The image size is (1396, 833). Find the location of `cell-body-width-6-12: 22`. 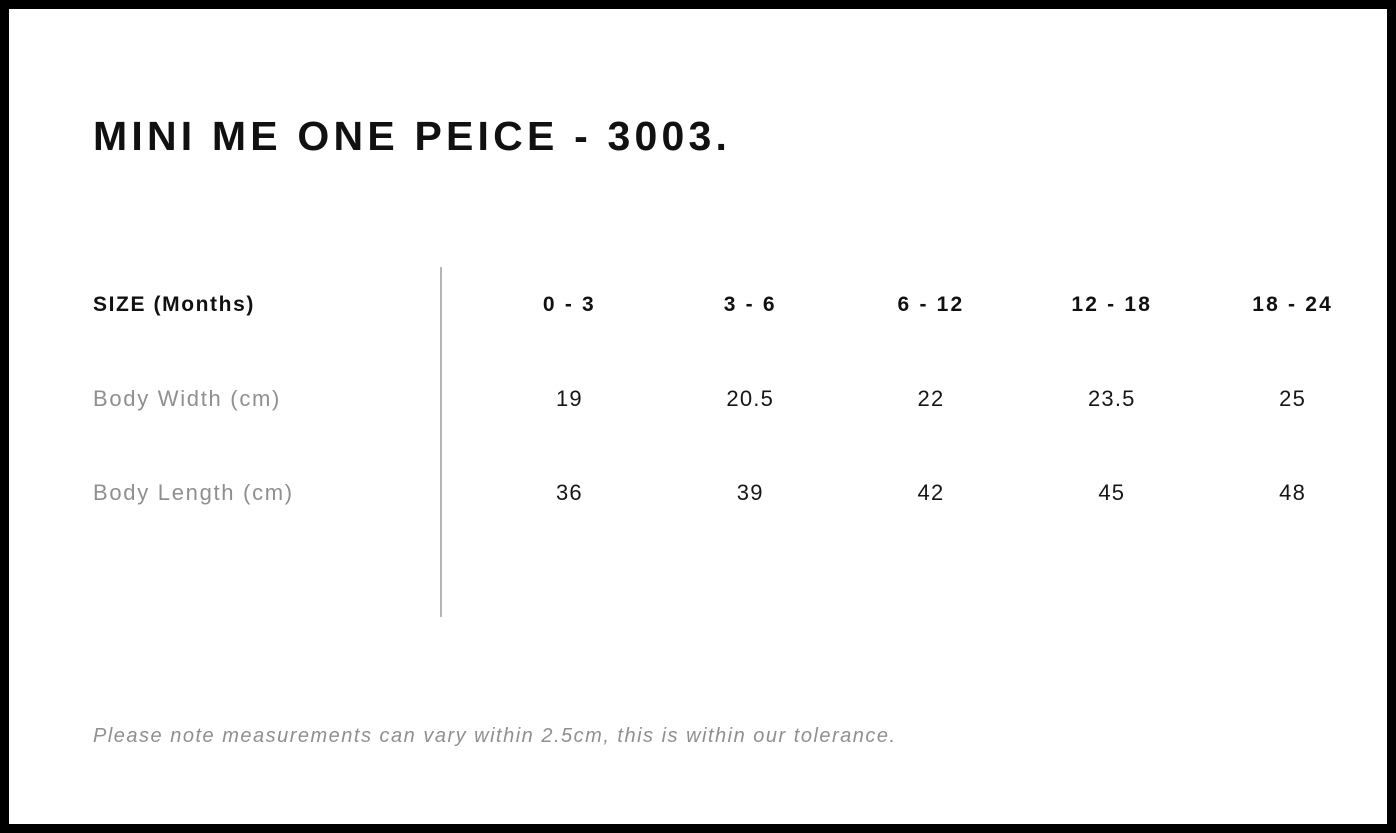

cell-body-width-6-12: 22 is located at coordinates (931, 398).